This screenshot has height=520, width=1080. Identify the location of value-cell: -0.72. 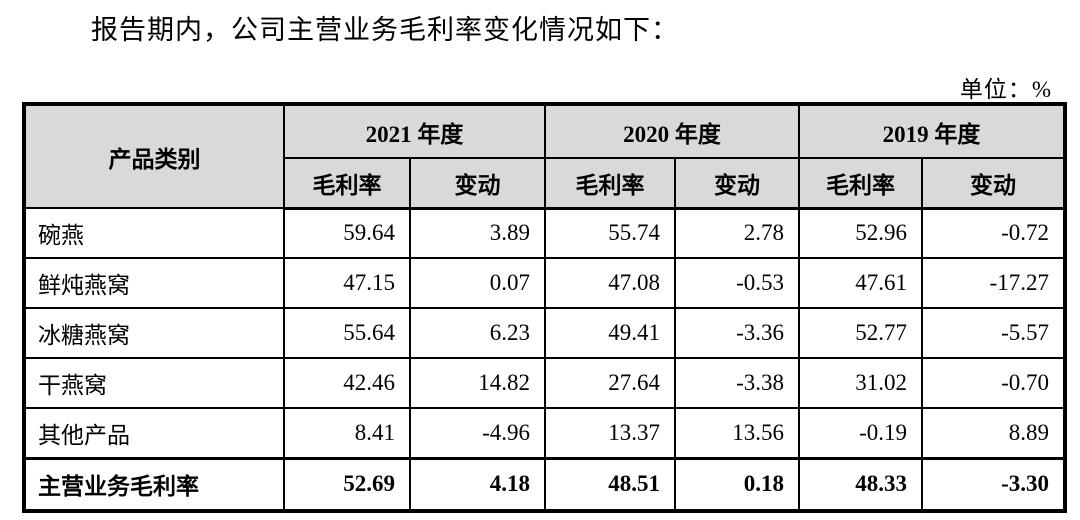
(993, 233).